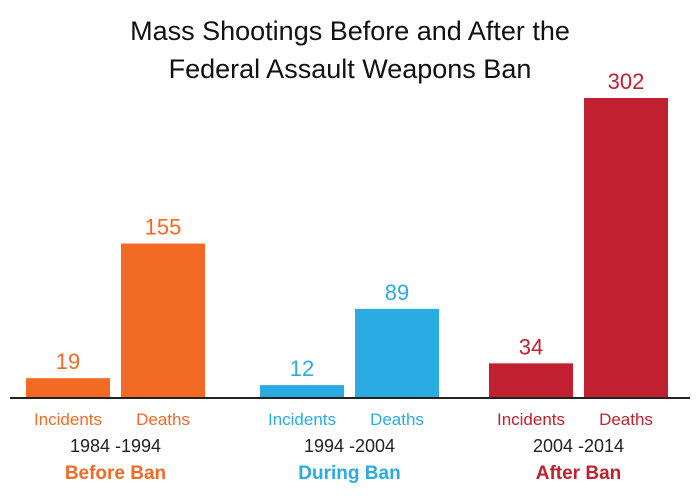 Image resolution: width=700 pixels, height=500 pixels. What do you see at coordinates (578, 446) in the screenshot?
I see `period-label-group-3: 2004 -2014` at bounding box center [578, 446].